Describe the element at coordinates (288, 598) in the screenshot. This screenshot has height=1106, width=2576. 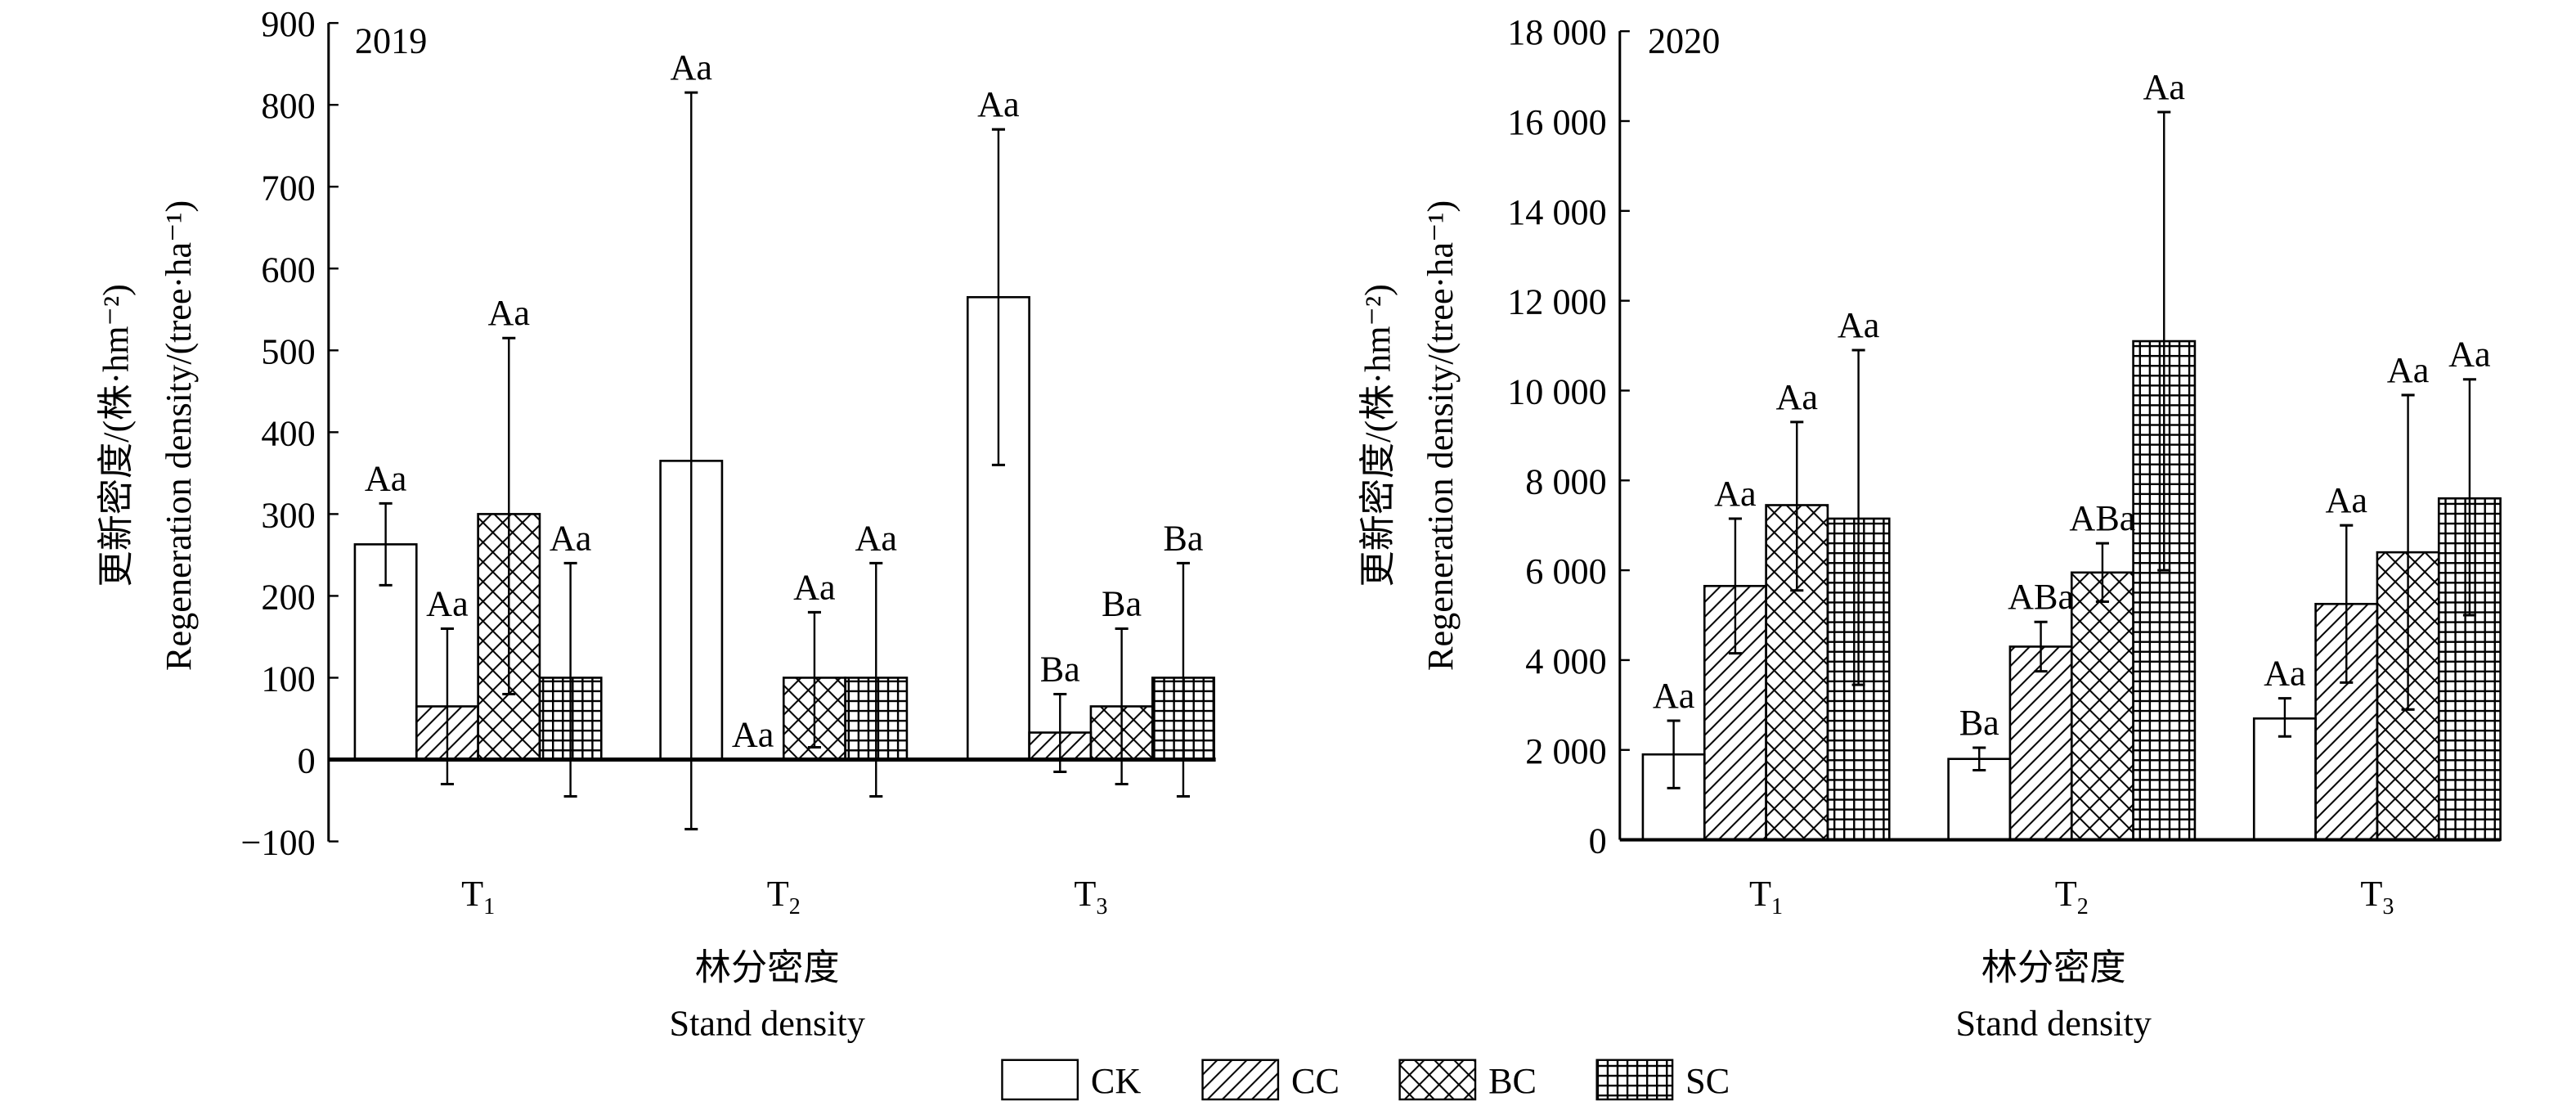
I see `y-tick-label: 200` at that location.